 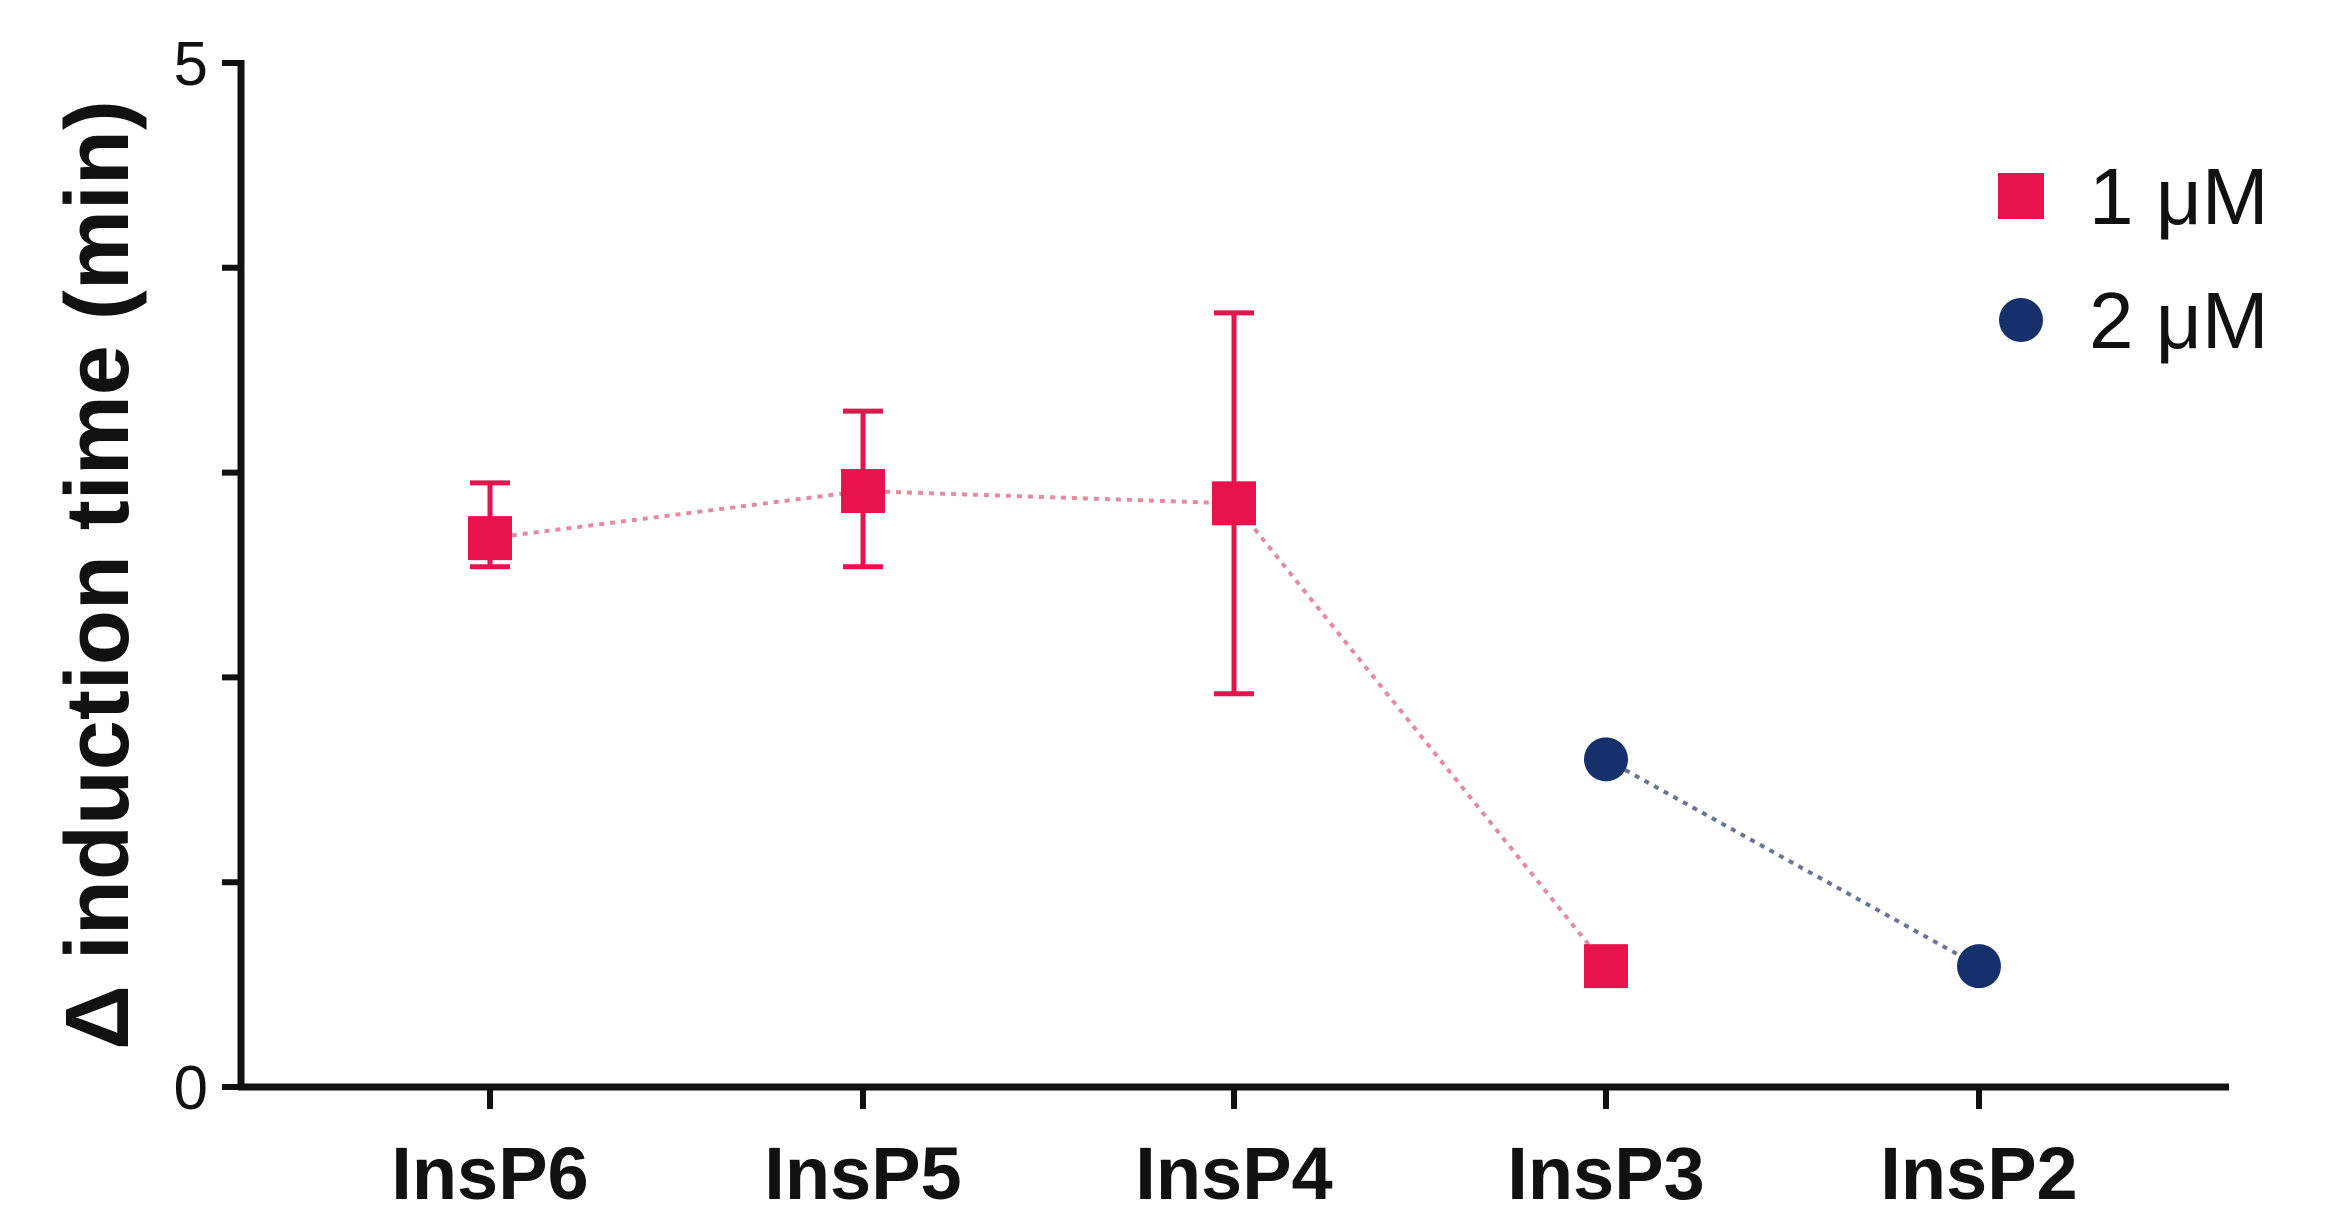 What do you see at coordinates (2021, 320) in the screenshot?
I see `legend-marker-2um` at bounding box center [2021, 320].